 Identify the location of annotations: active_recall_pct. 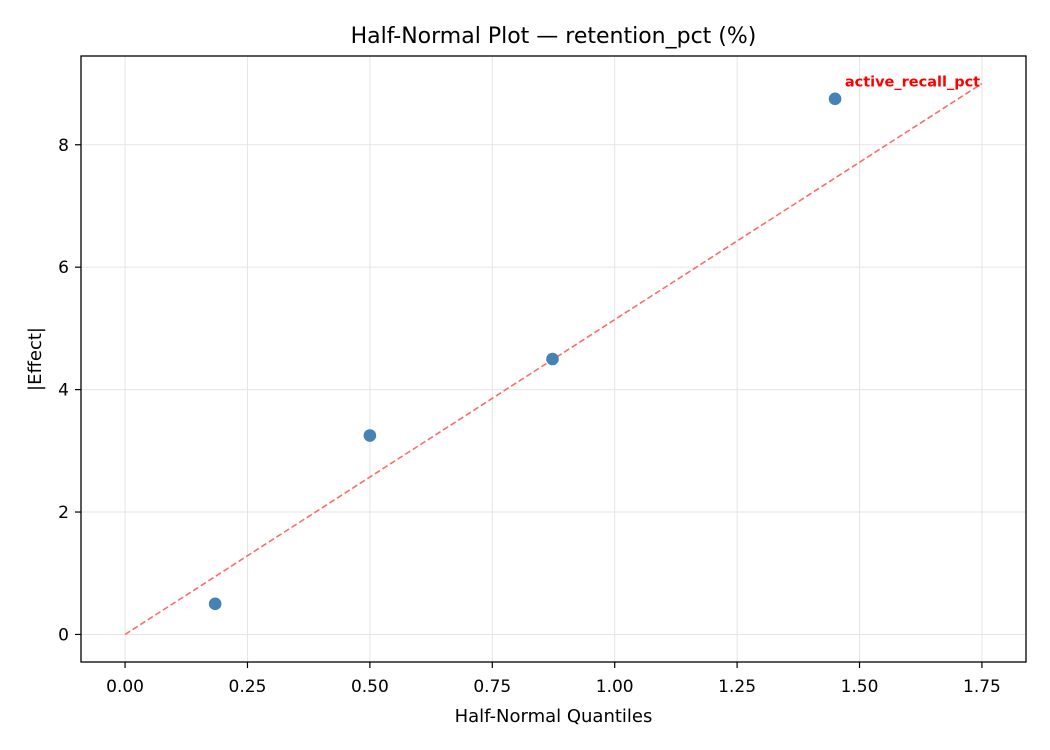
(912, 83).